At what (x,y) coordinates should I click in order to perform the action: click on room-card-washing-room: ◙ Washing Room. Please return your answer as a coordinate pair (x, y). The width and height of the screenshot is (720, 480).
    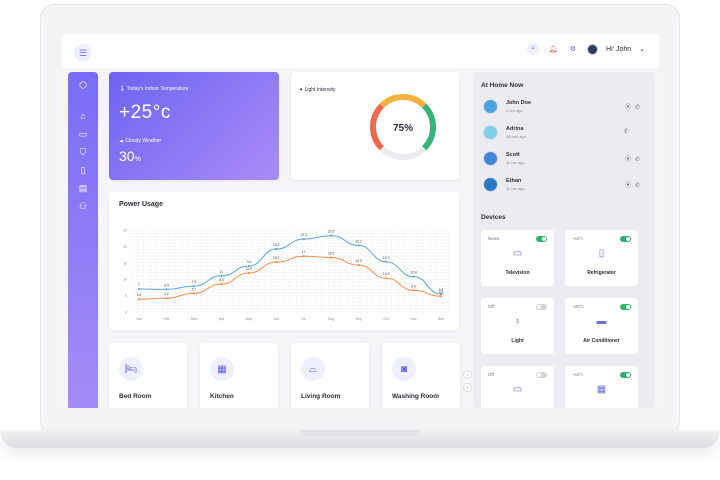
    Looking at the image, I should click on (421, 375).